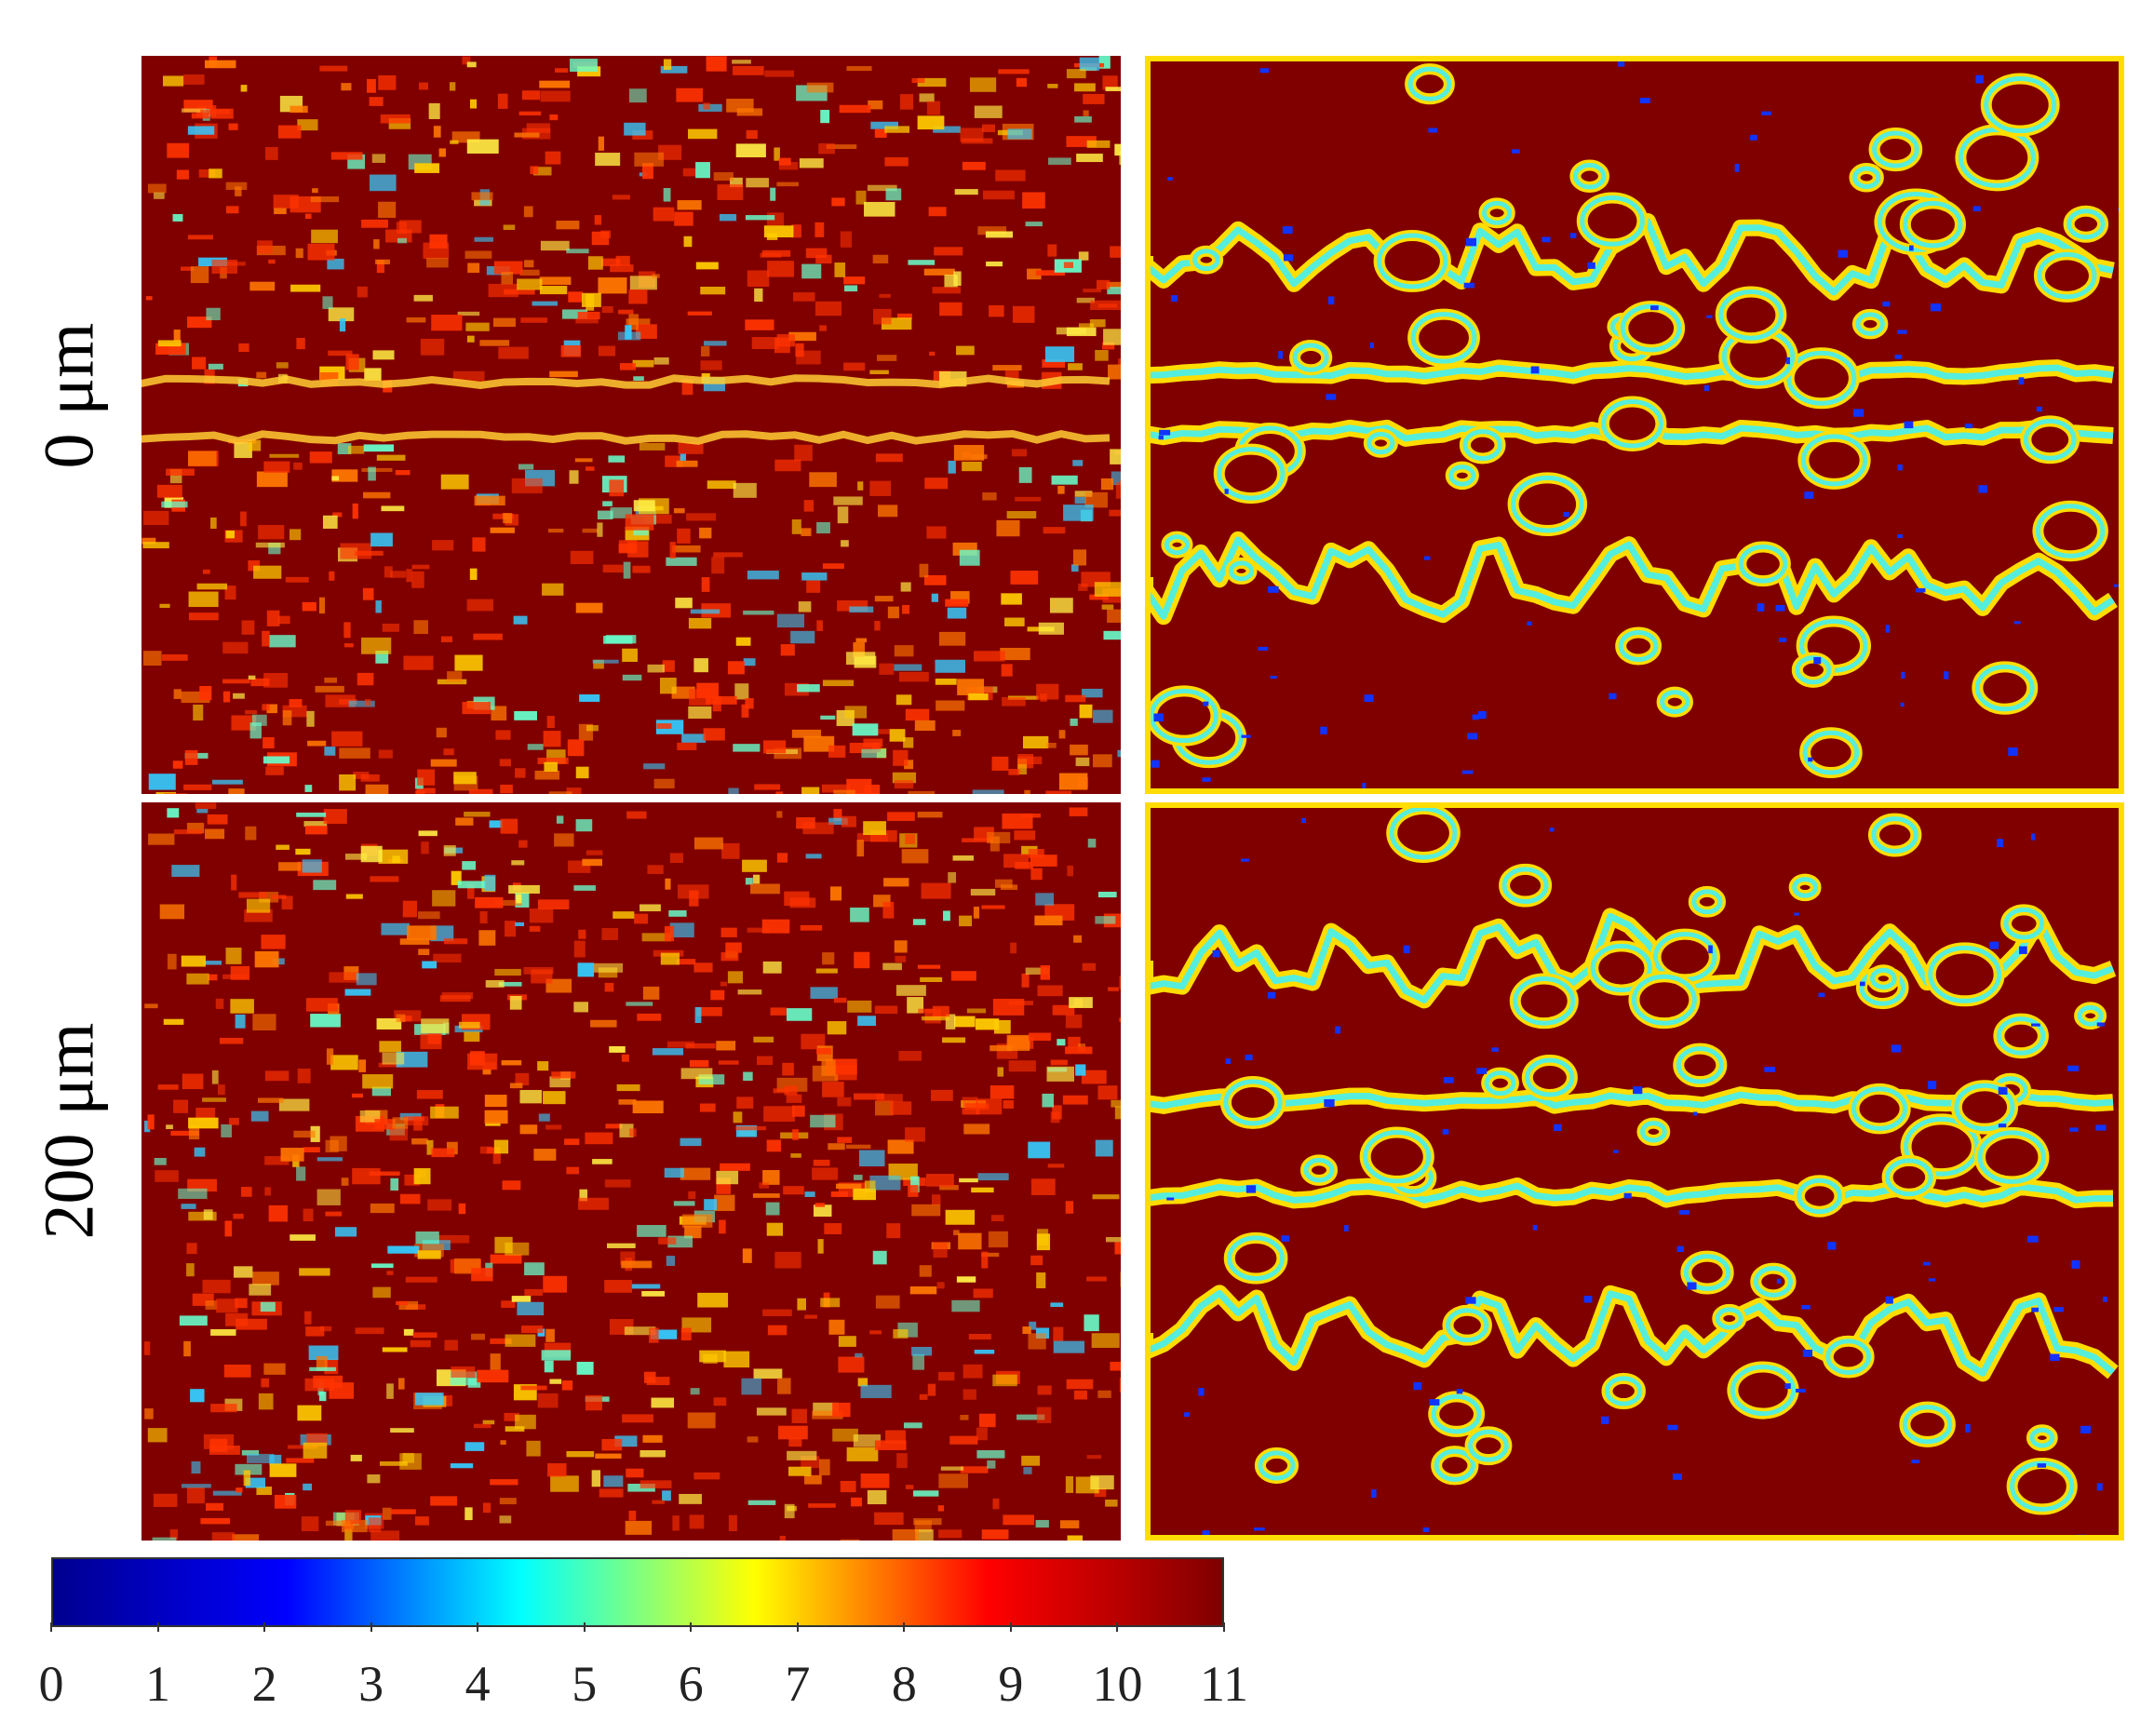  Describe the element at coordinates (70, 396) in the screenshot. I see `row-label-0um: 0 μm` at that location.